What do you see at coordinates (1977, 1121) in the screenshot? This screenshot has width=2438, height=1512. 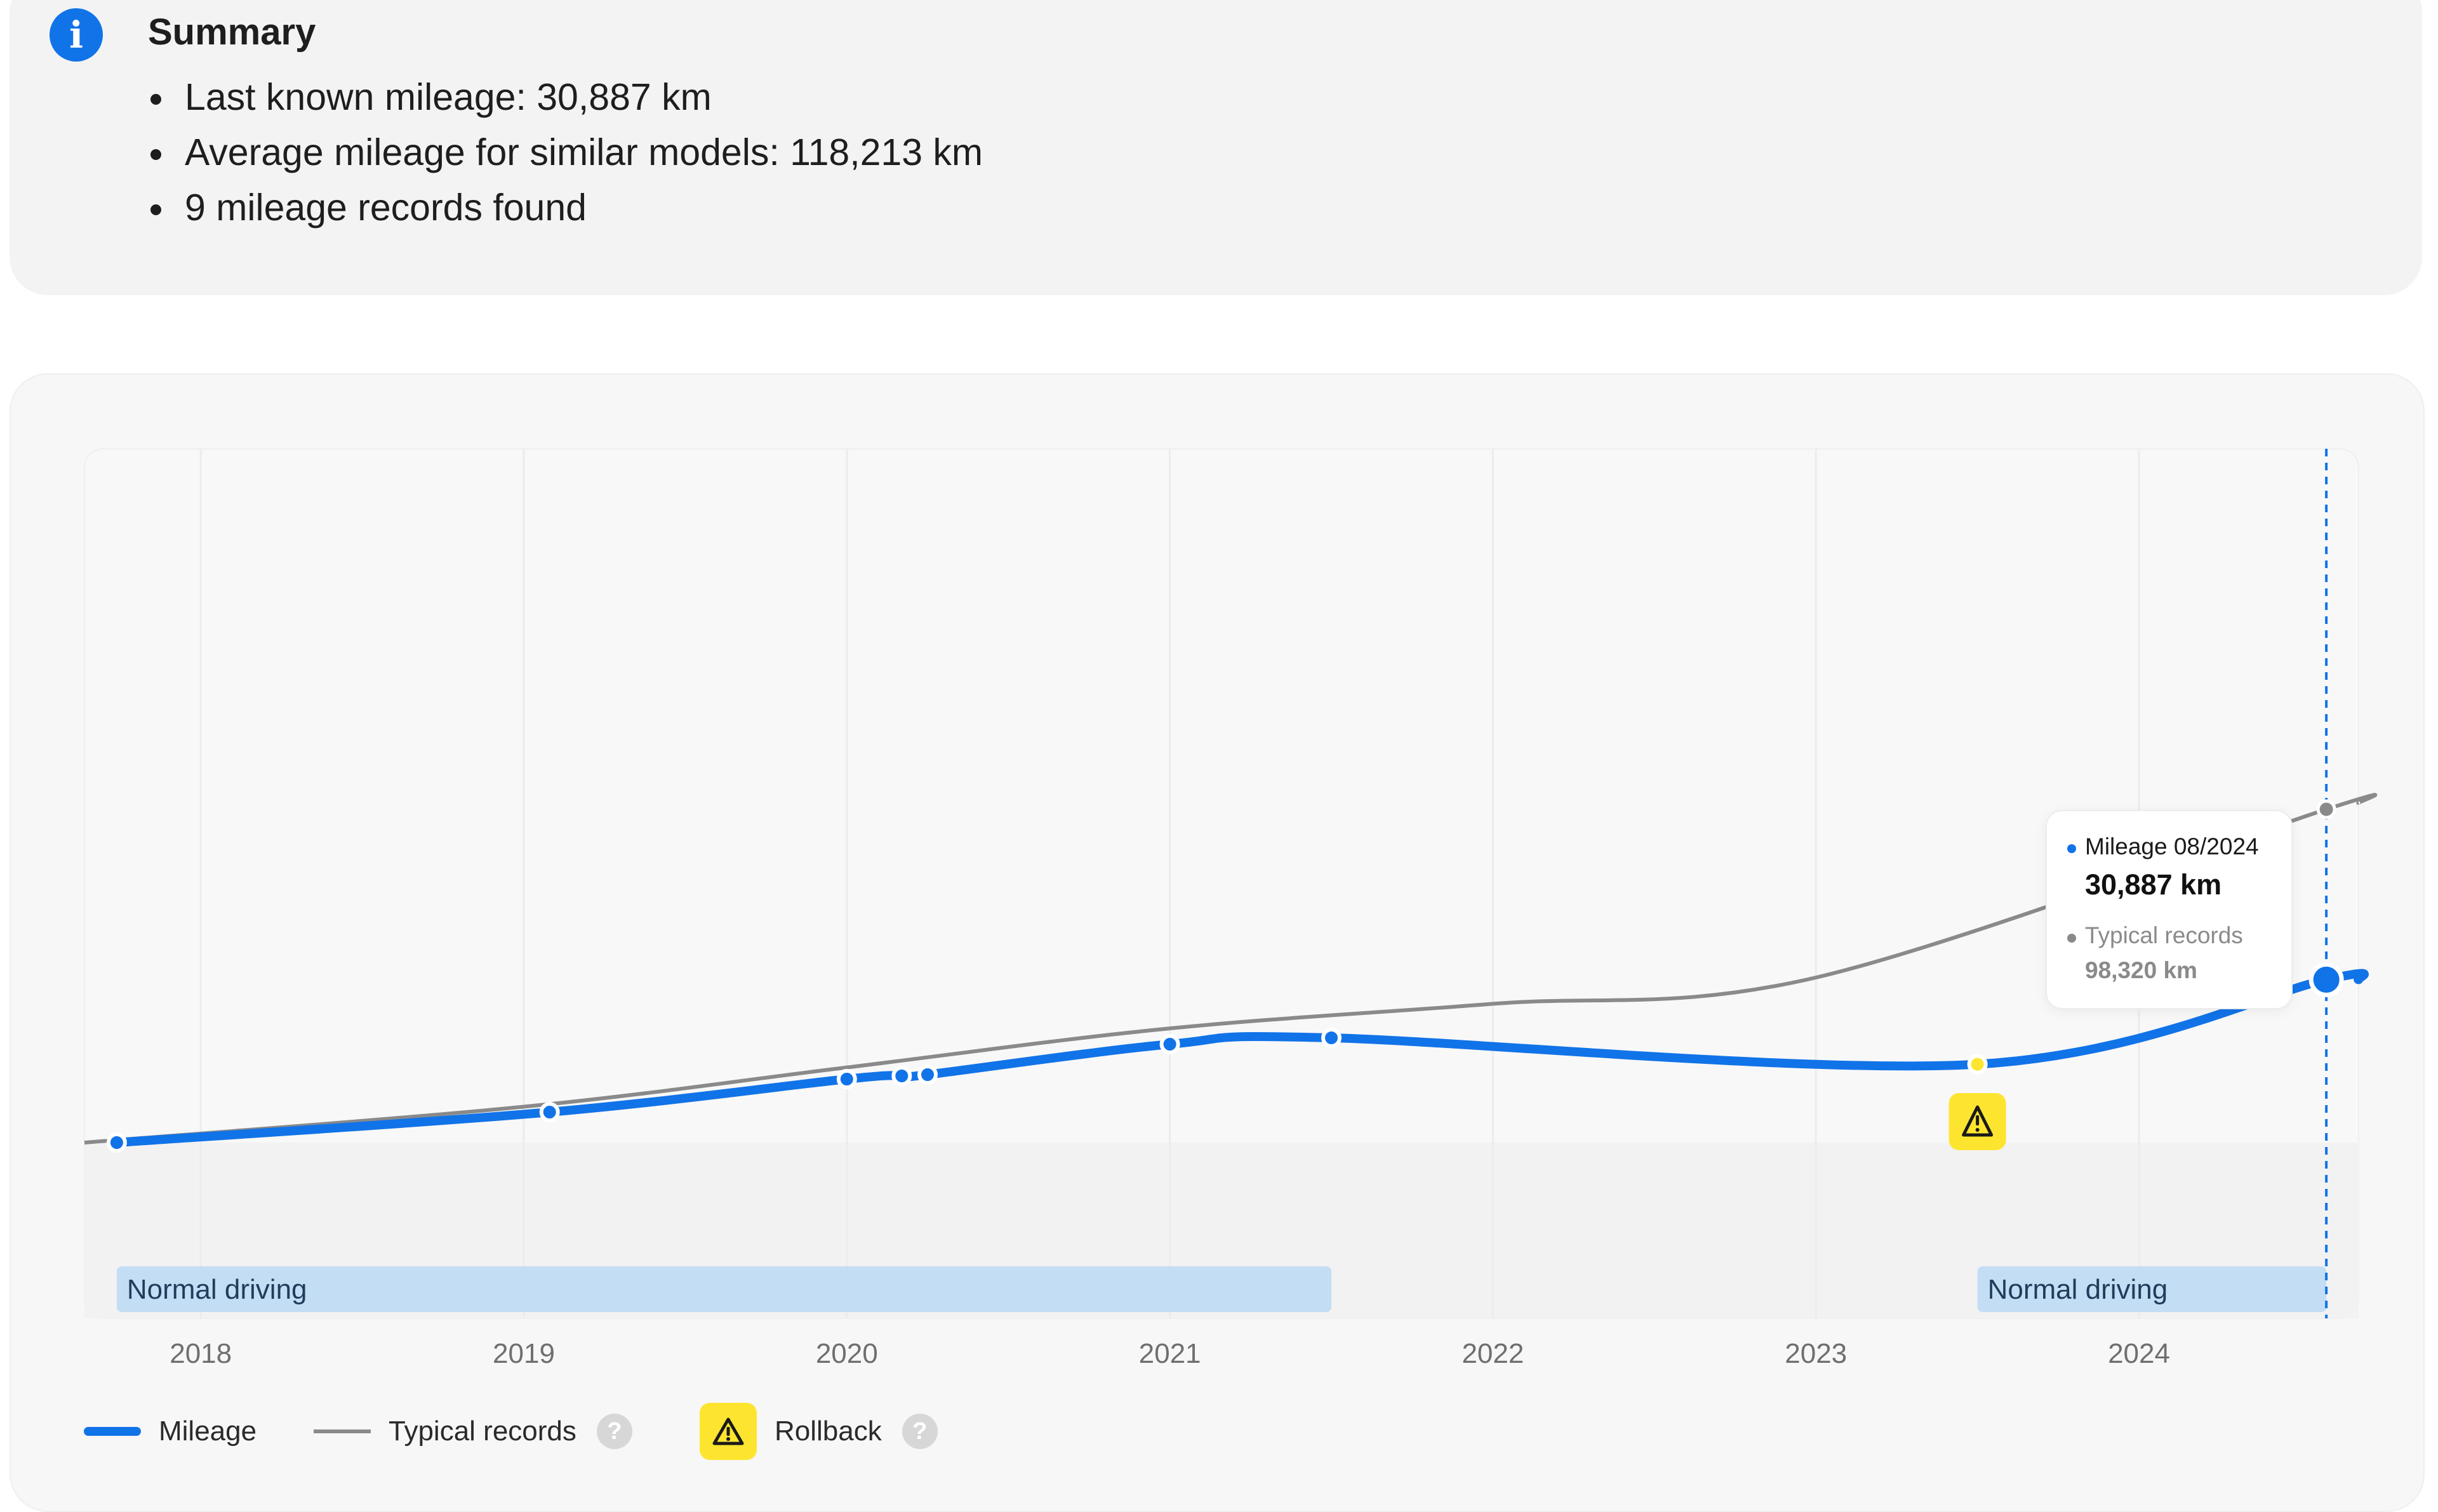 I see `rollback-warning-icon` at bounding box center [1977, 1121].